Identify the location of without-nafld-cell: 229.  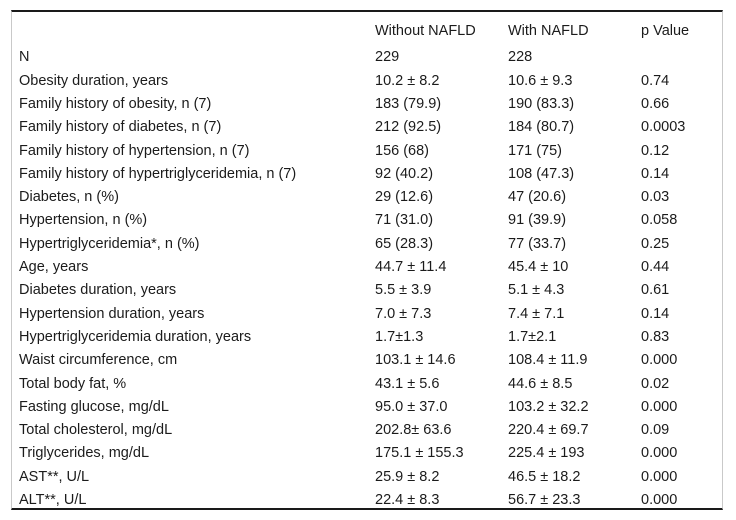
(387, 57).